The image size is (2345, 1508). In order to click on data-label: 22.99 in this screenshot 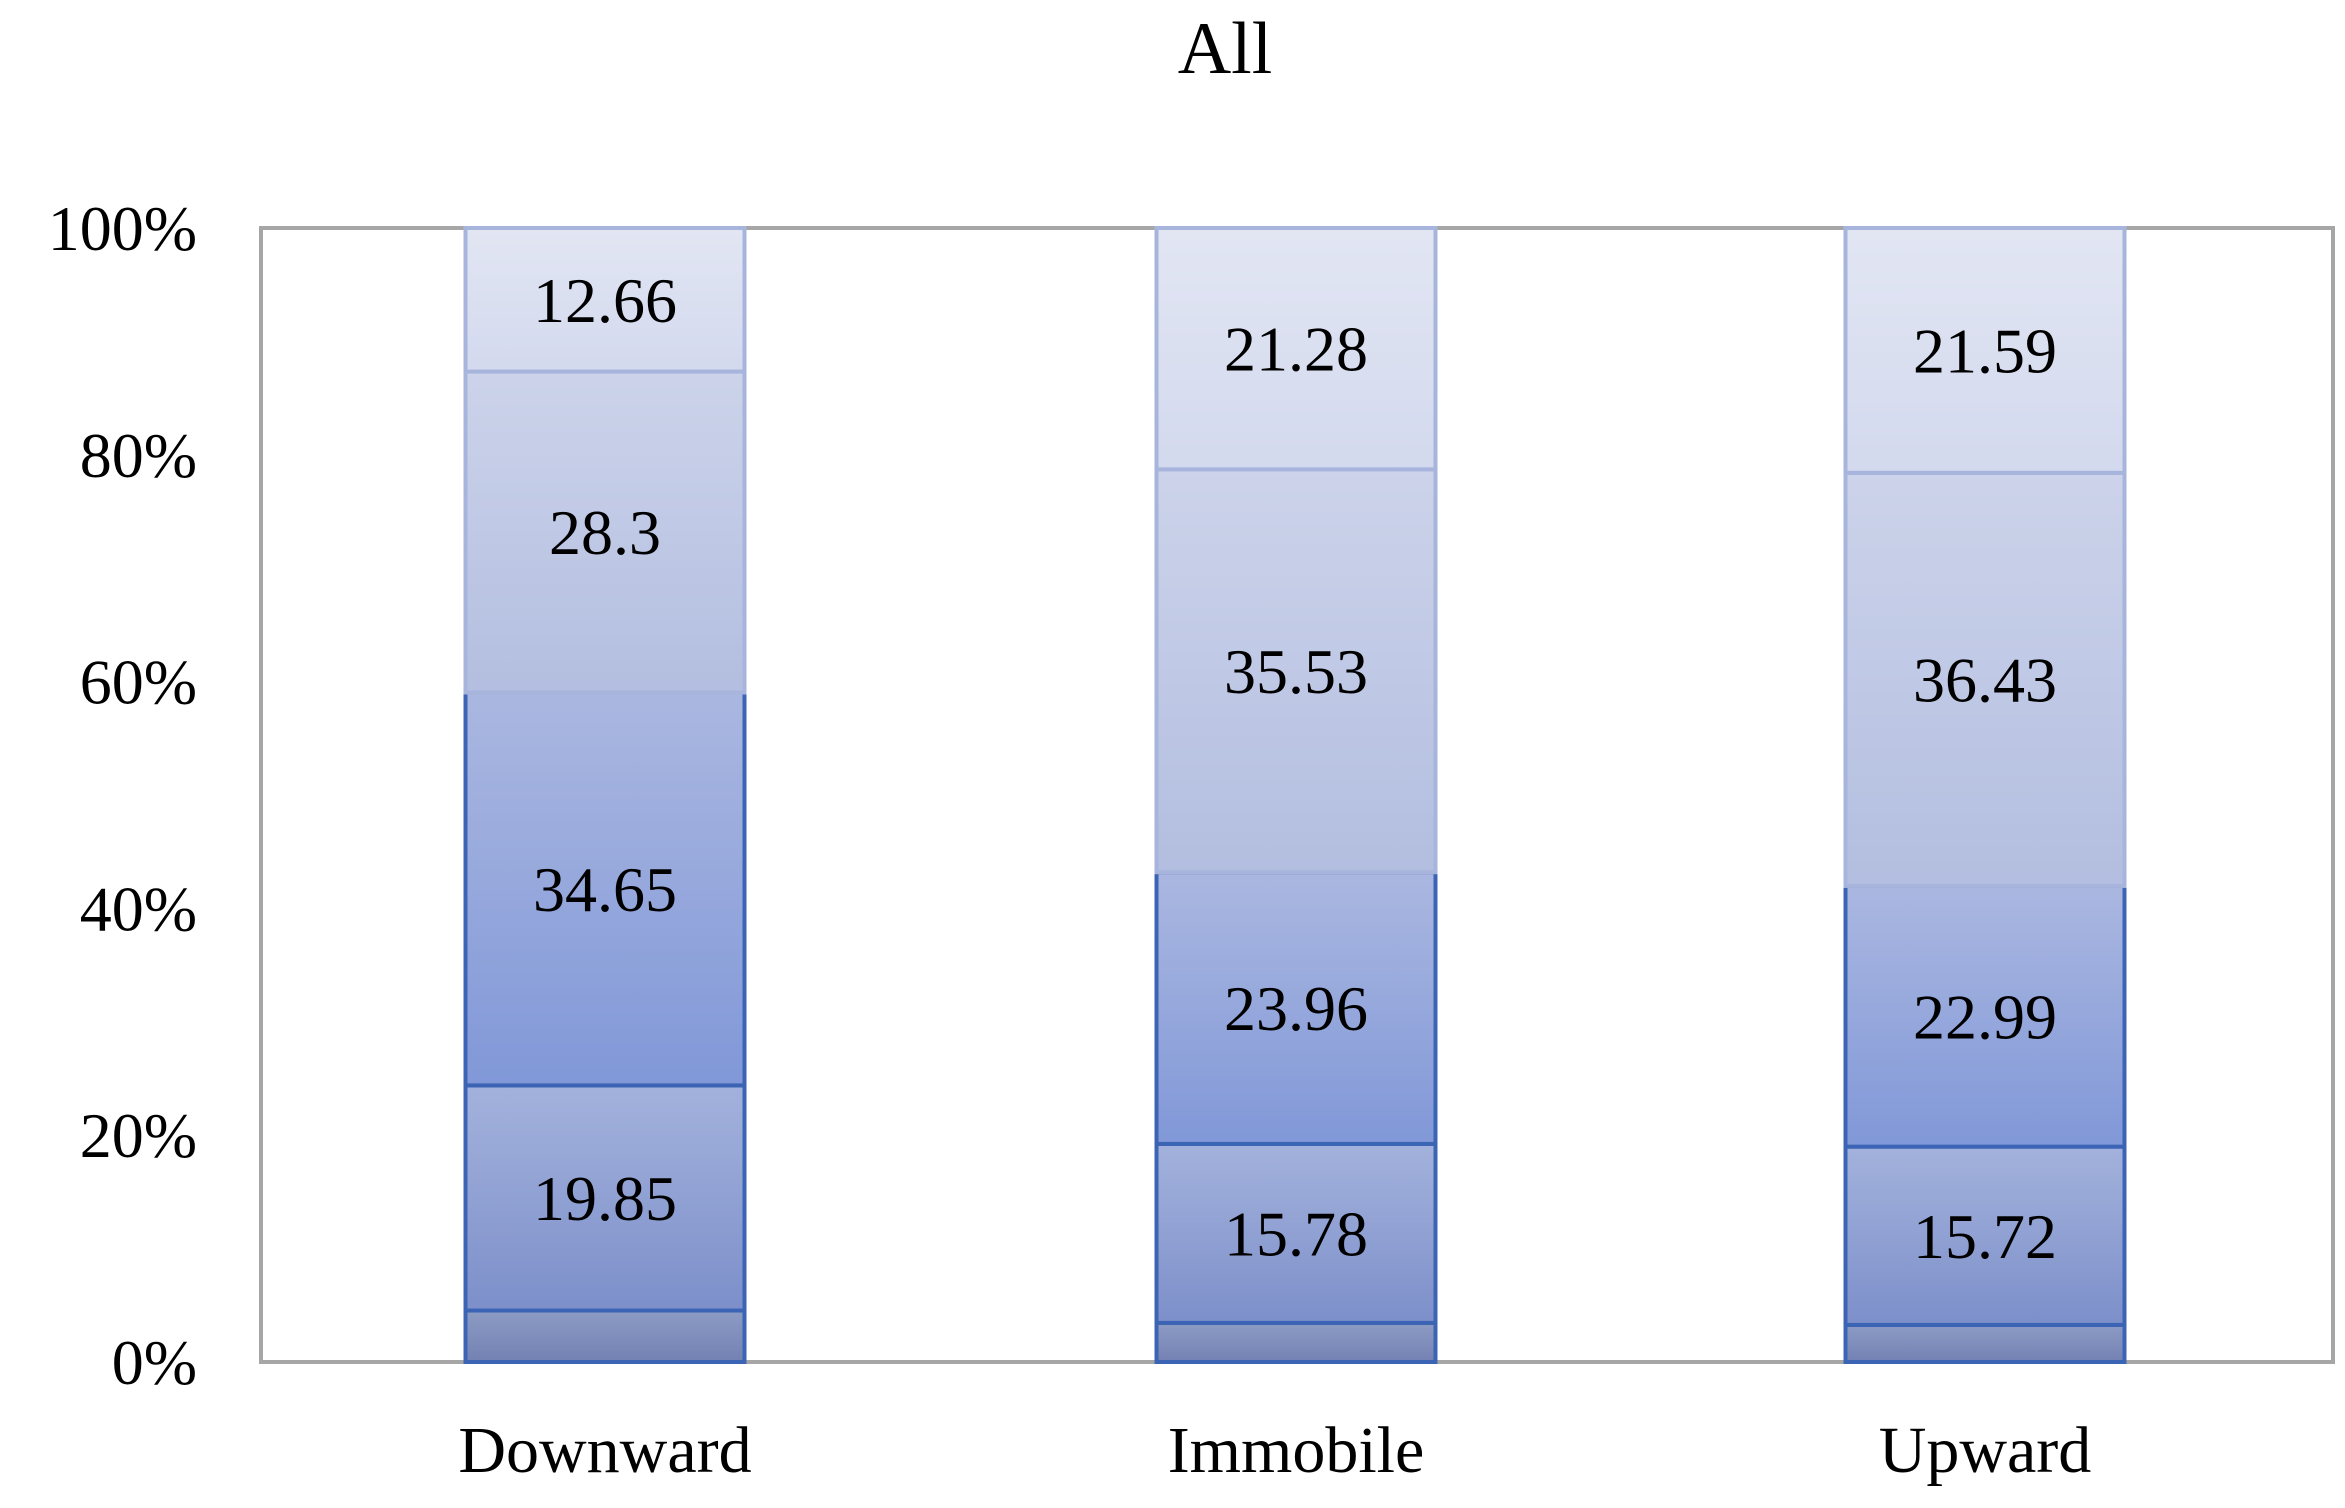, I will do `click(1985, 1016)`.